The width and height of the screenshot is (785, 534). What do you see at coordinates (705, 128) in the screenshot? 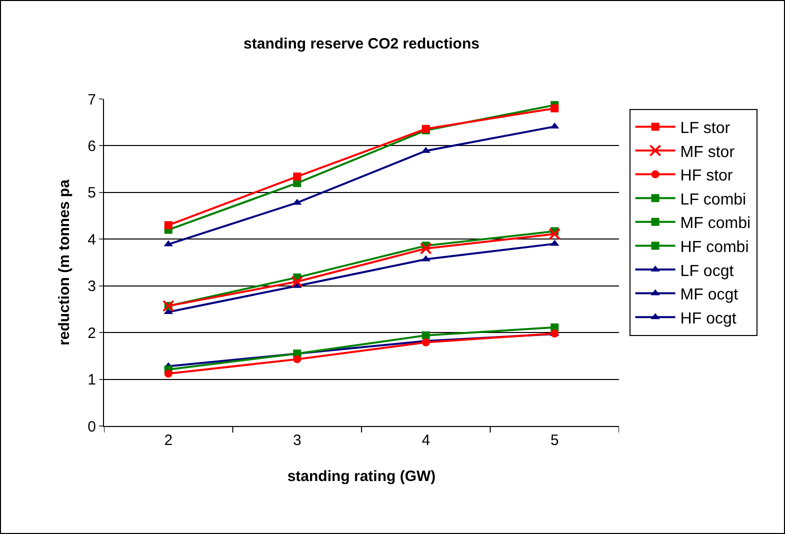
I see `legend-label: LF stor` at bounding box center [705, 128].